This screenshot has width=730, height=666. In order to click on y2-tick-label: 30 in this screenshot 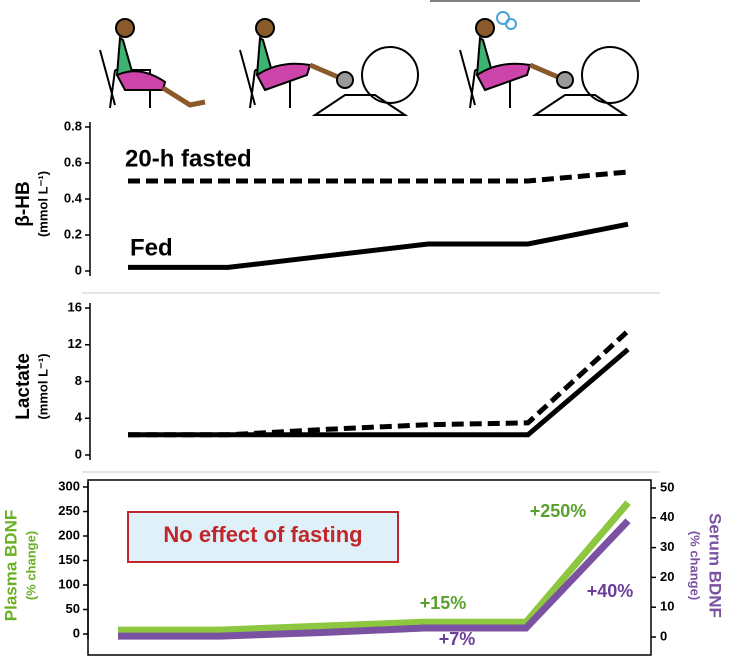, I will do `click(667, 546)`.